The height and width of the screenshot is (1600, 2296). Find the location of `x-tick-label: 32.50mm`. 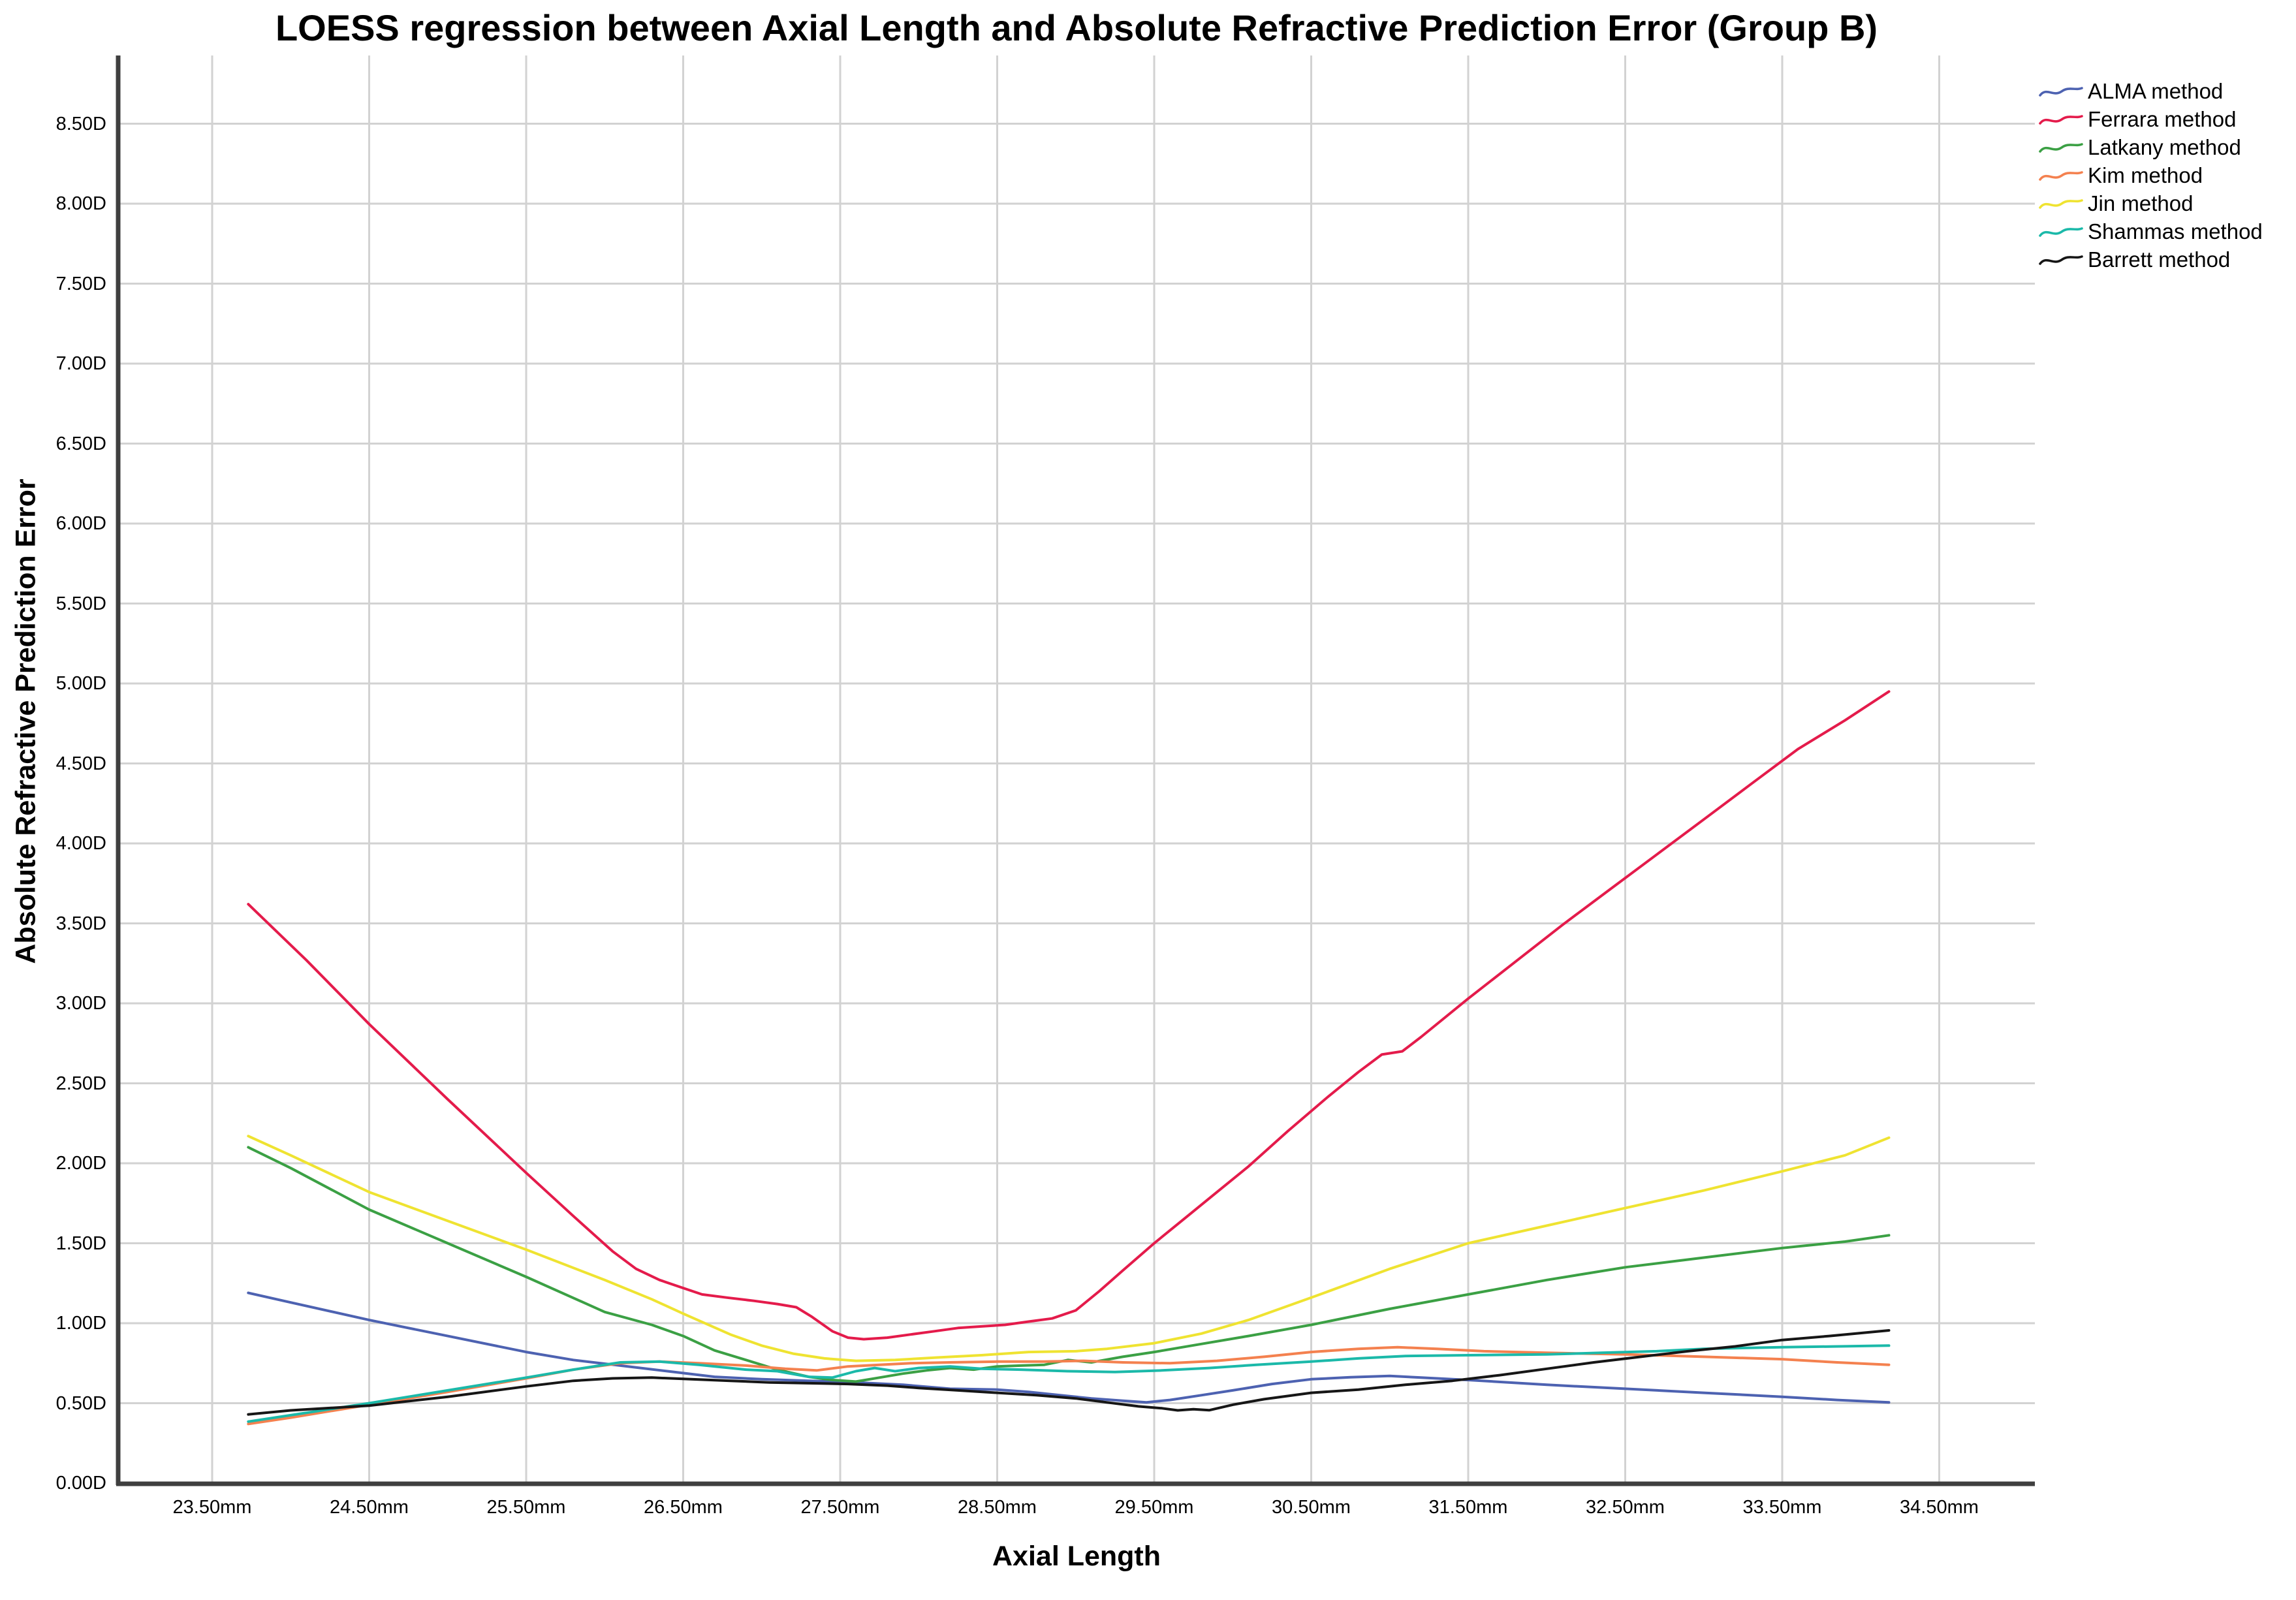

x-tick-label: 32.50mm is located at coordinates (1626, 1508).